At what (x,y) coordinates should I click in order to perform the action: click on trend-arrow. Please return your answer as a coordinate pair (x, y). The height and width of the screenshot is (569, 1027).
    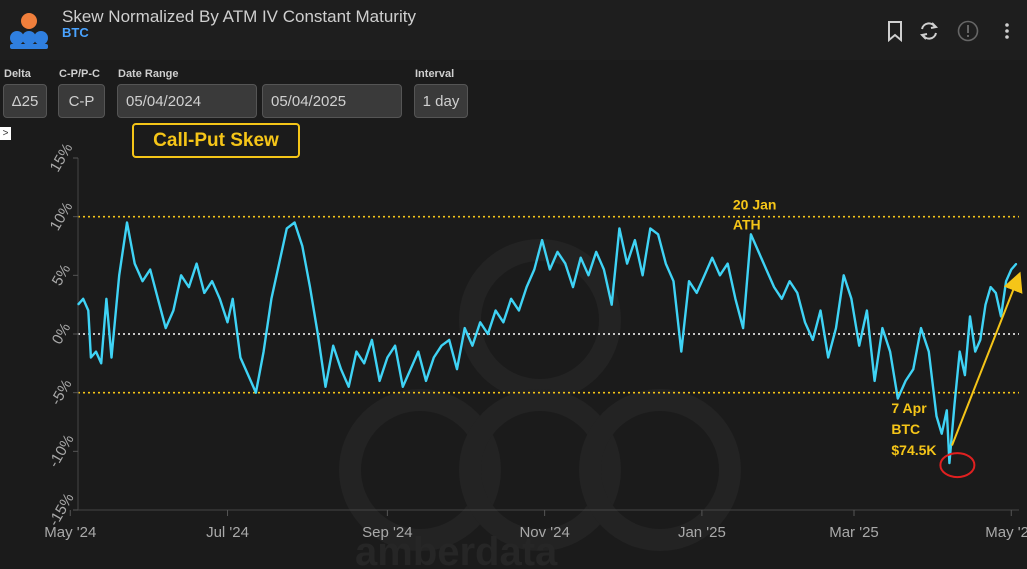
    Looking at the image, I should click on (987, 358).